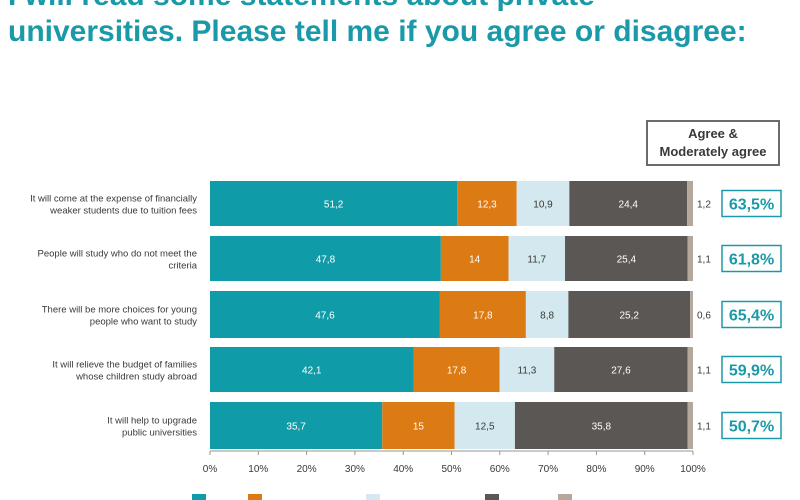  What do you see at coordinates (355, 469) in the screenshot?
I see `x-tick-label: 30%` at bounding box center [355, 469].